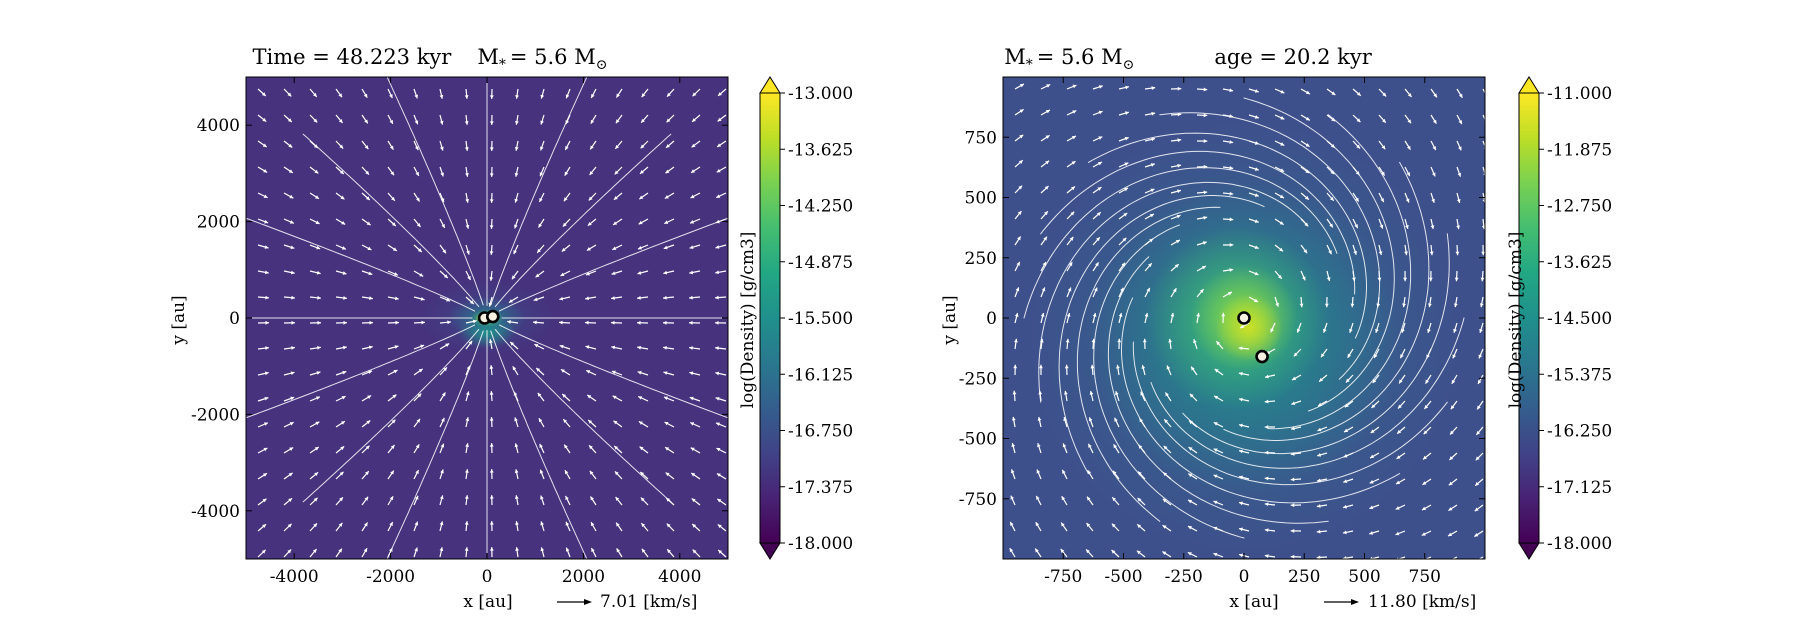 This screenshot has height=630, width=1800. I want to click on colorbar-tick-label: -11.875, so click(1579, 150).